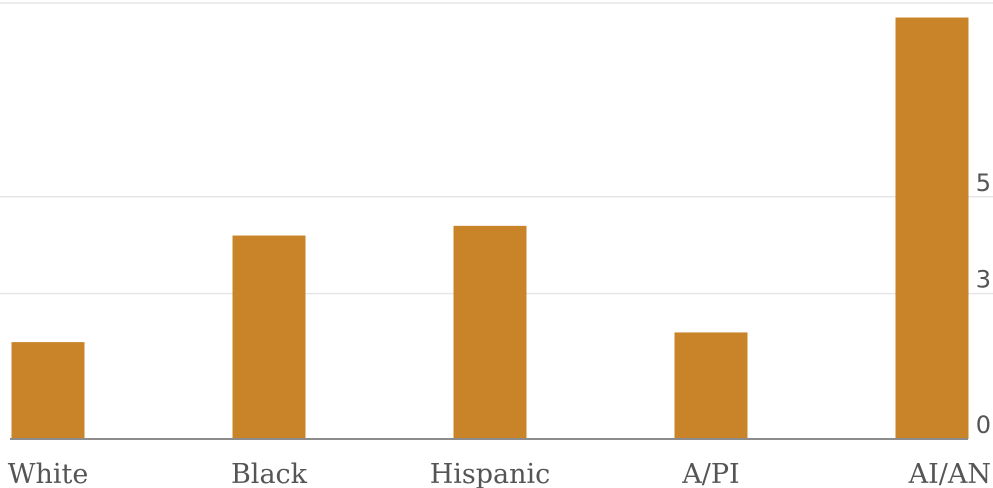 The image size is (993, 488). What do you see at coordinates (490, 473) in the screenshot?
I see `x-tick-label: Hispanic` at bounding box center [490, 473].